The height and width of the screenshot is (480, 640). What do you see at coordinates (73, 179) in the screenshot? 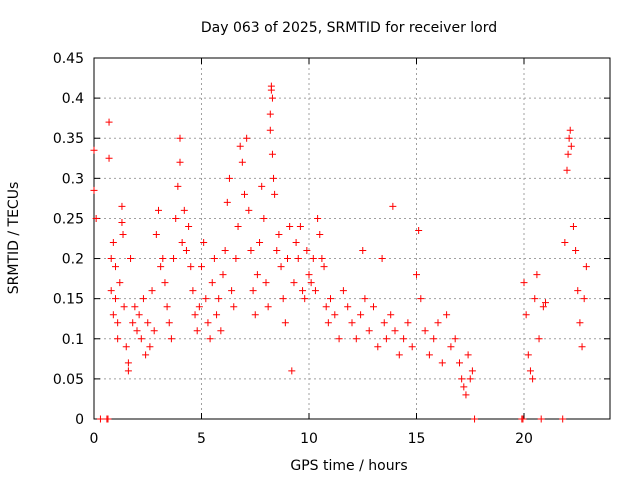
I see `y-tick-label: 0.3` at bounding box center [73, 179].